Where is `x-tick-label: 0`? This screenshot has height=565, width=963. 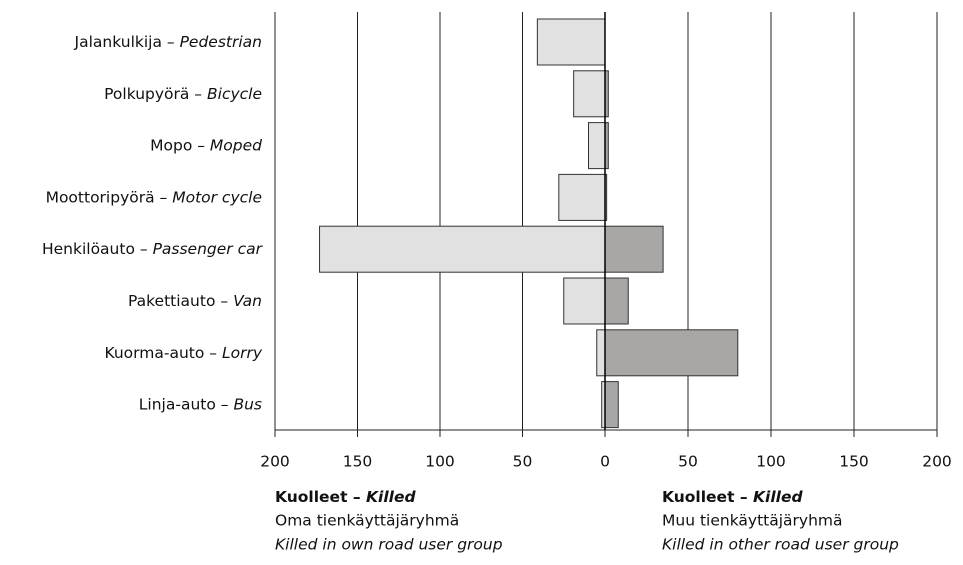
x-tick-label: 0 is located at coordinates (605, 462).